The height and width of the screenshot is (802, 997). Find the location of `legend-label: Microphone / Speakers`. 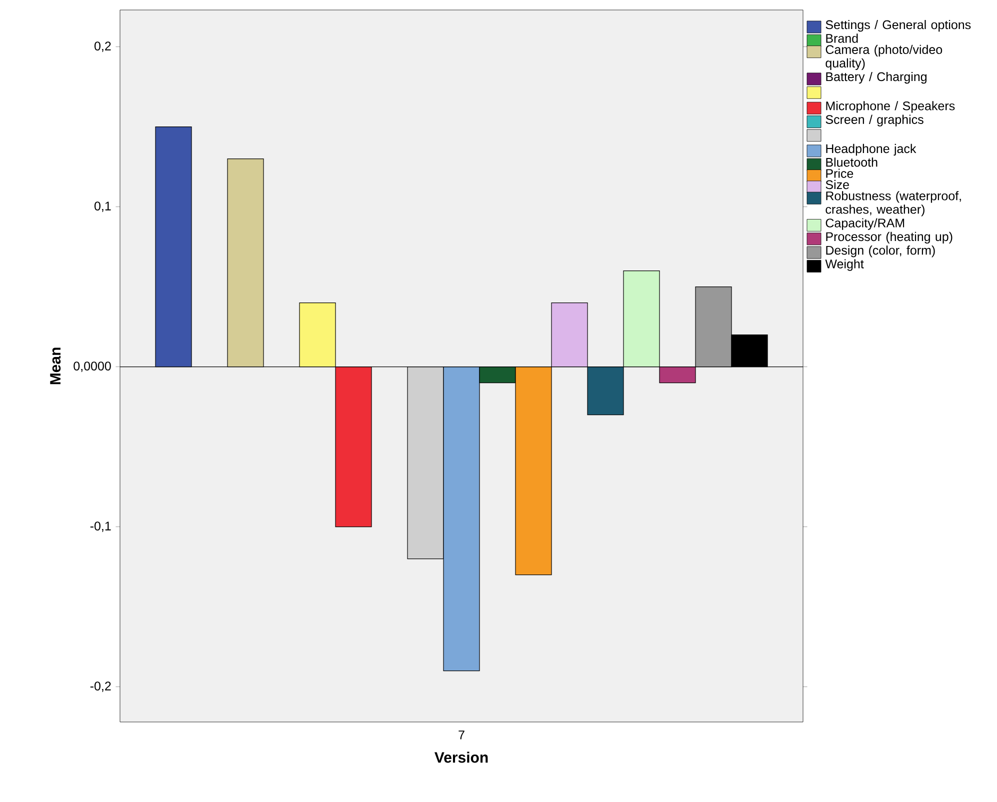

legend-label: Microphone / Speakers is located at coordinates (890, 107).